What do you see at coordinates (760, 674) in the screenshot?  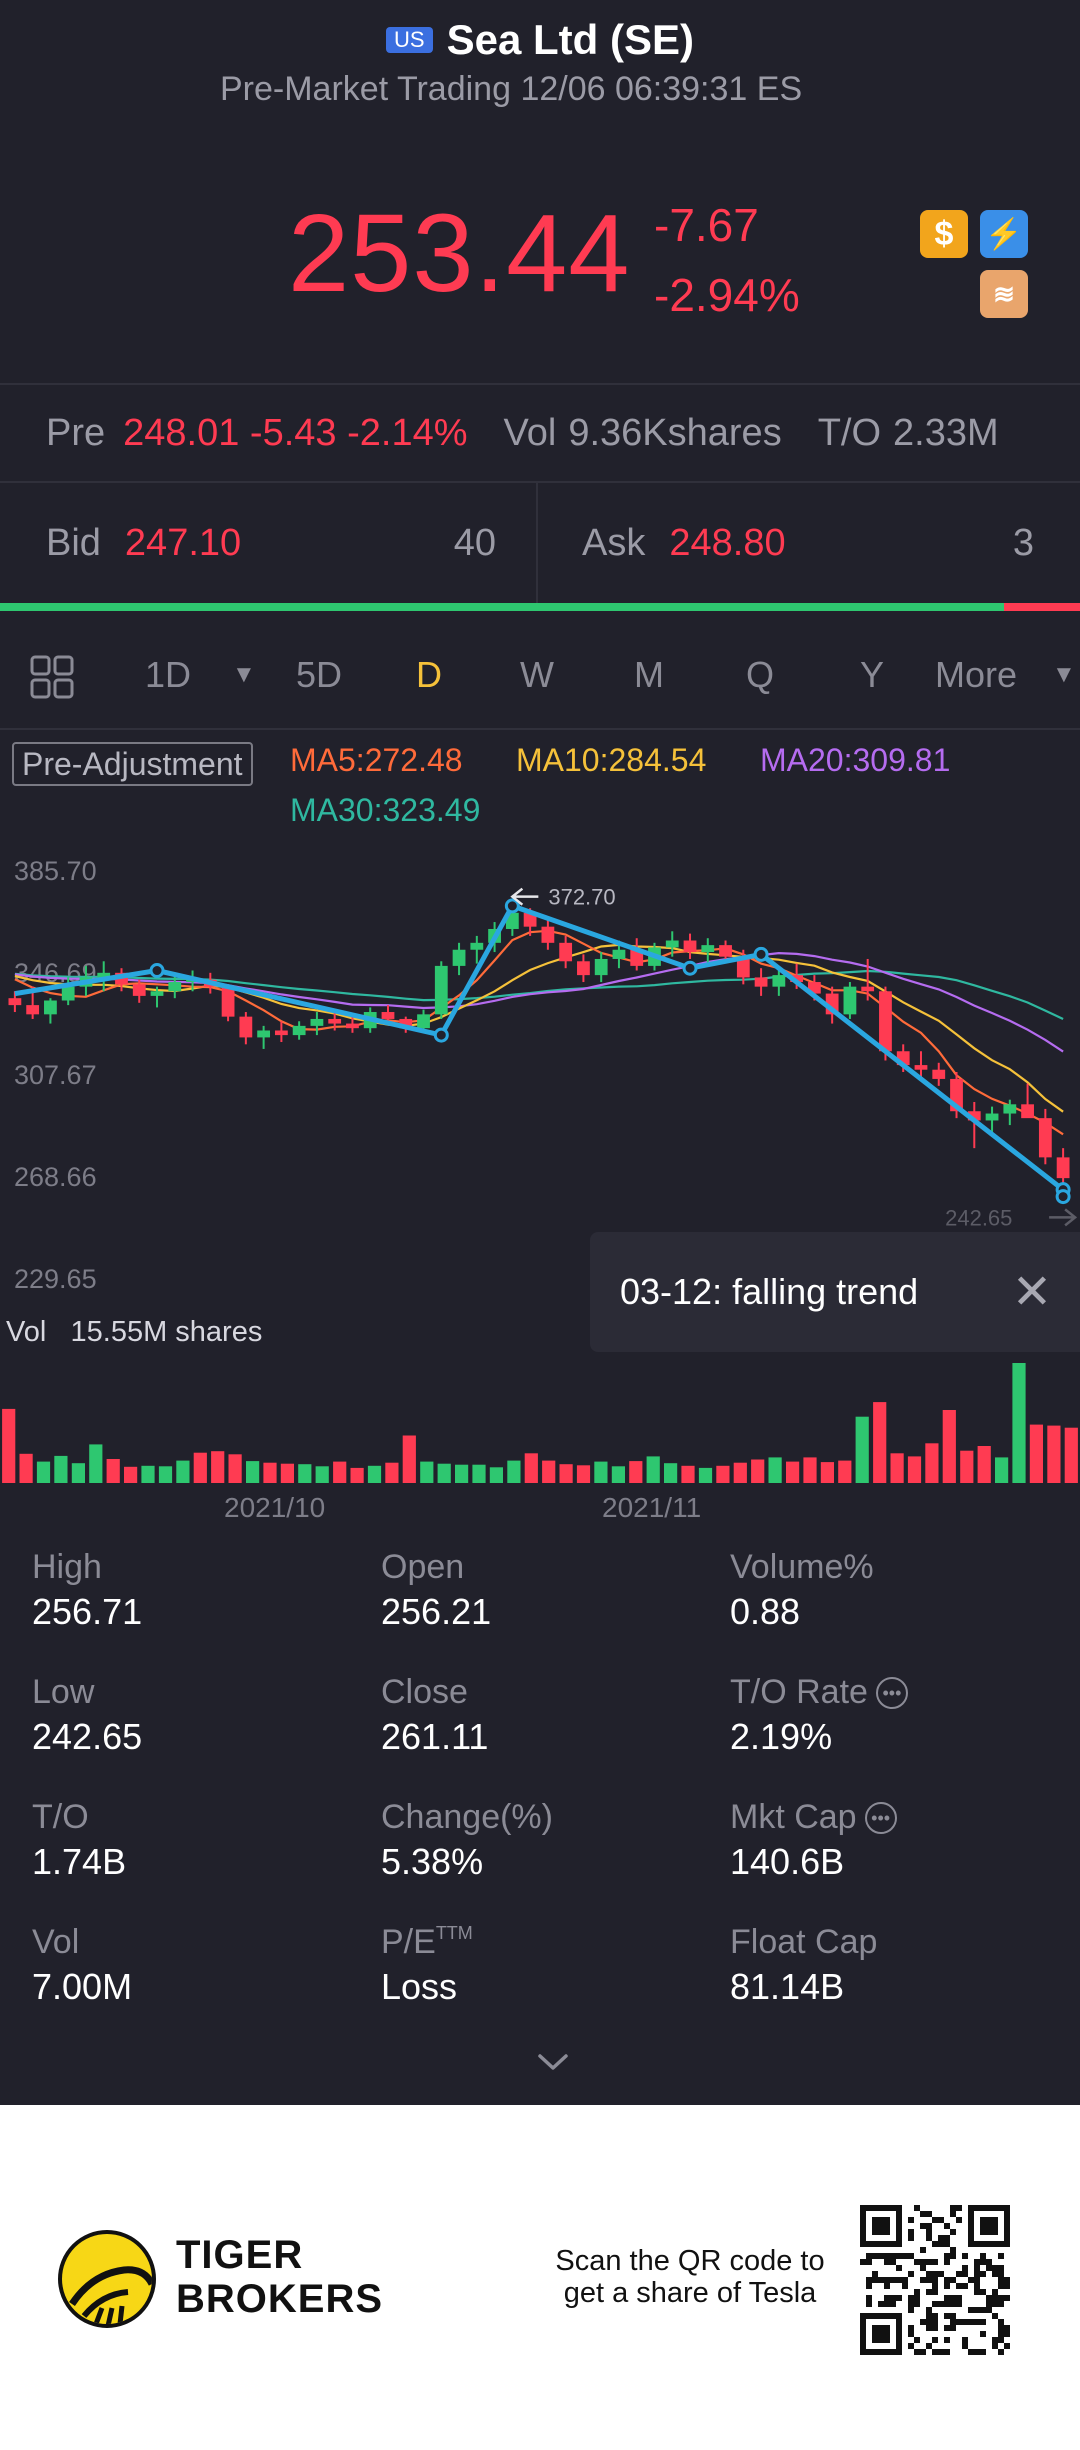 I see `tab-q: Q` at bounding box center [760, 674].